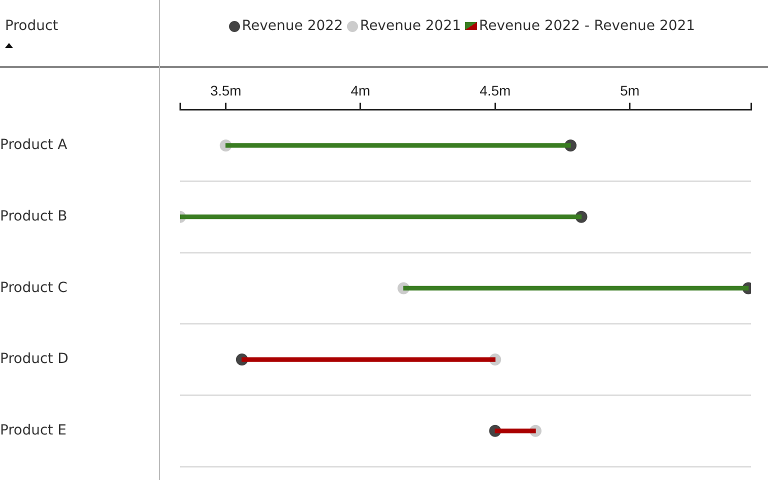  I want to click on legend-label: Revenue 2022, so click(292, 26).